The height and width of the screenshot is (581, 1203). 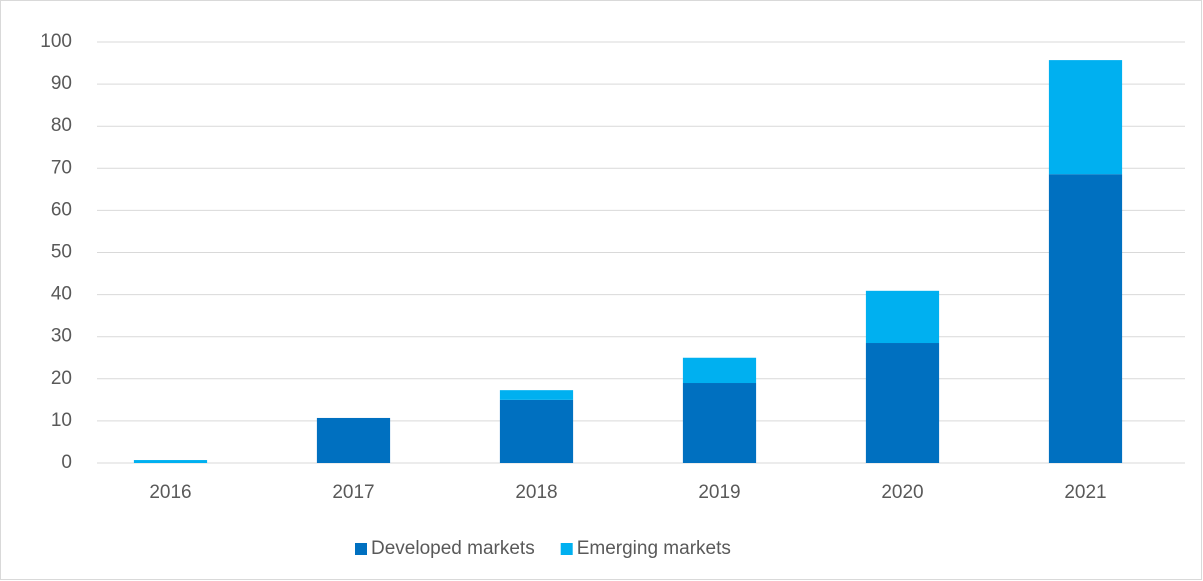 I want to click on y-tick-label: 80, so click(x=61, y=125).